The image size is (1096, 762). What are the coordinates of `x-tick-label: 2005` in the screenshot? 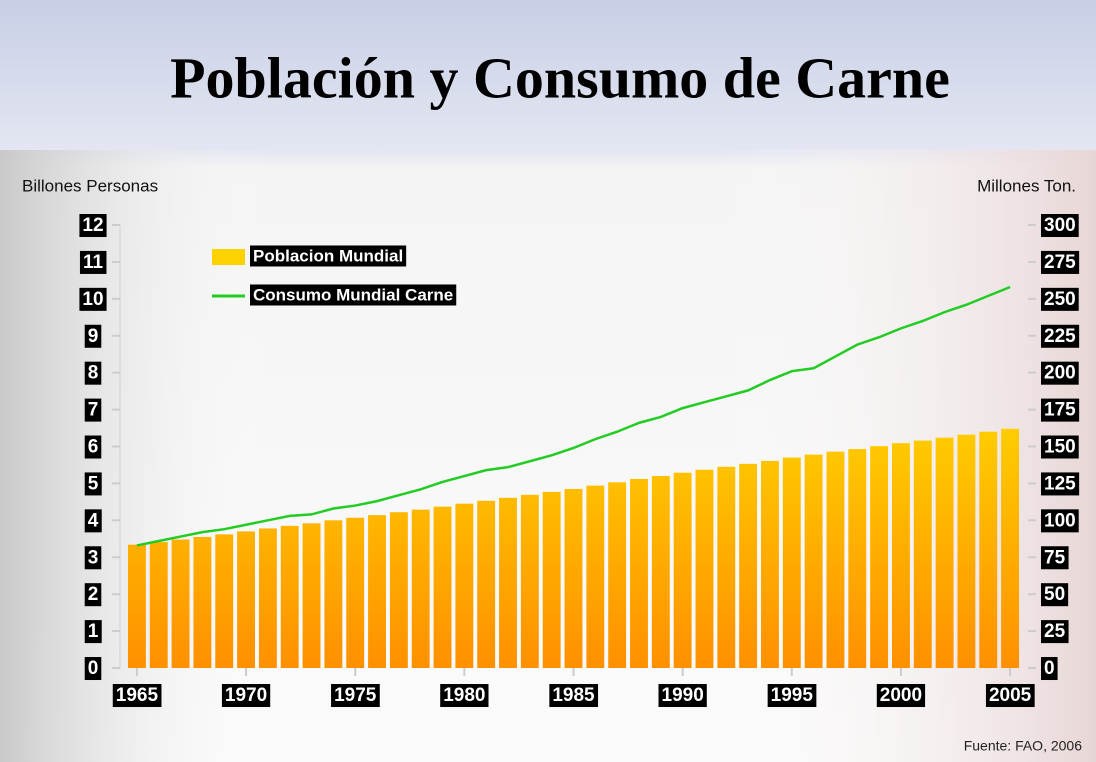 It's located at (1010, 695).